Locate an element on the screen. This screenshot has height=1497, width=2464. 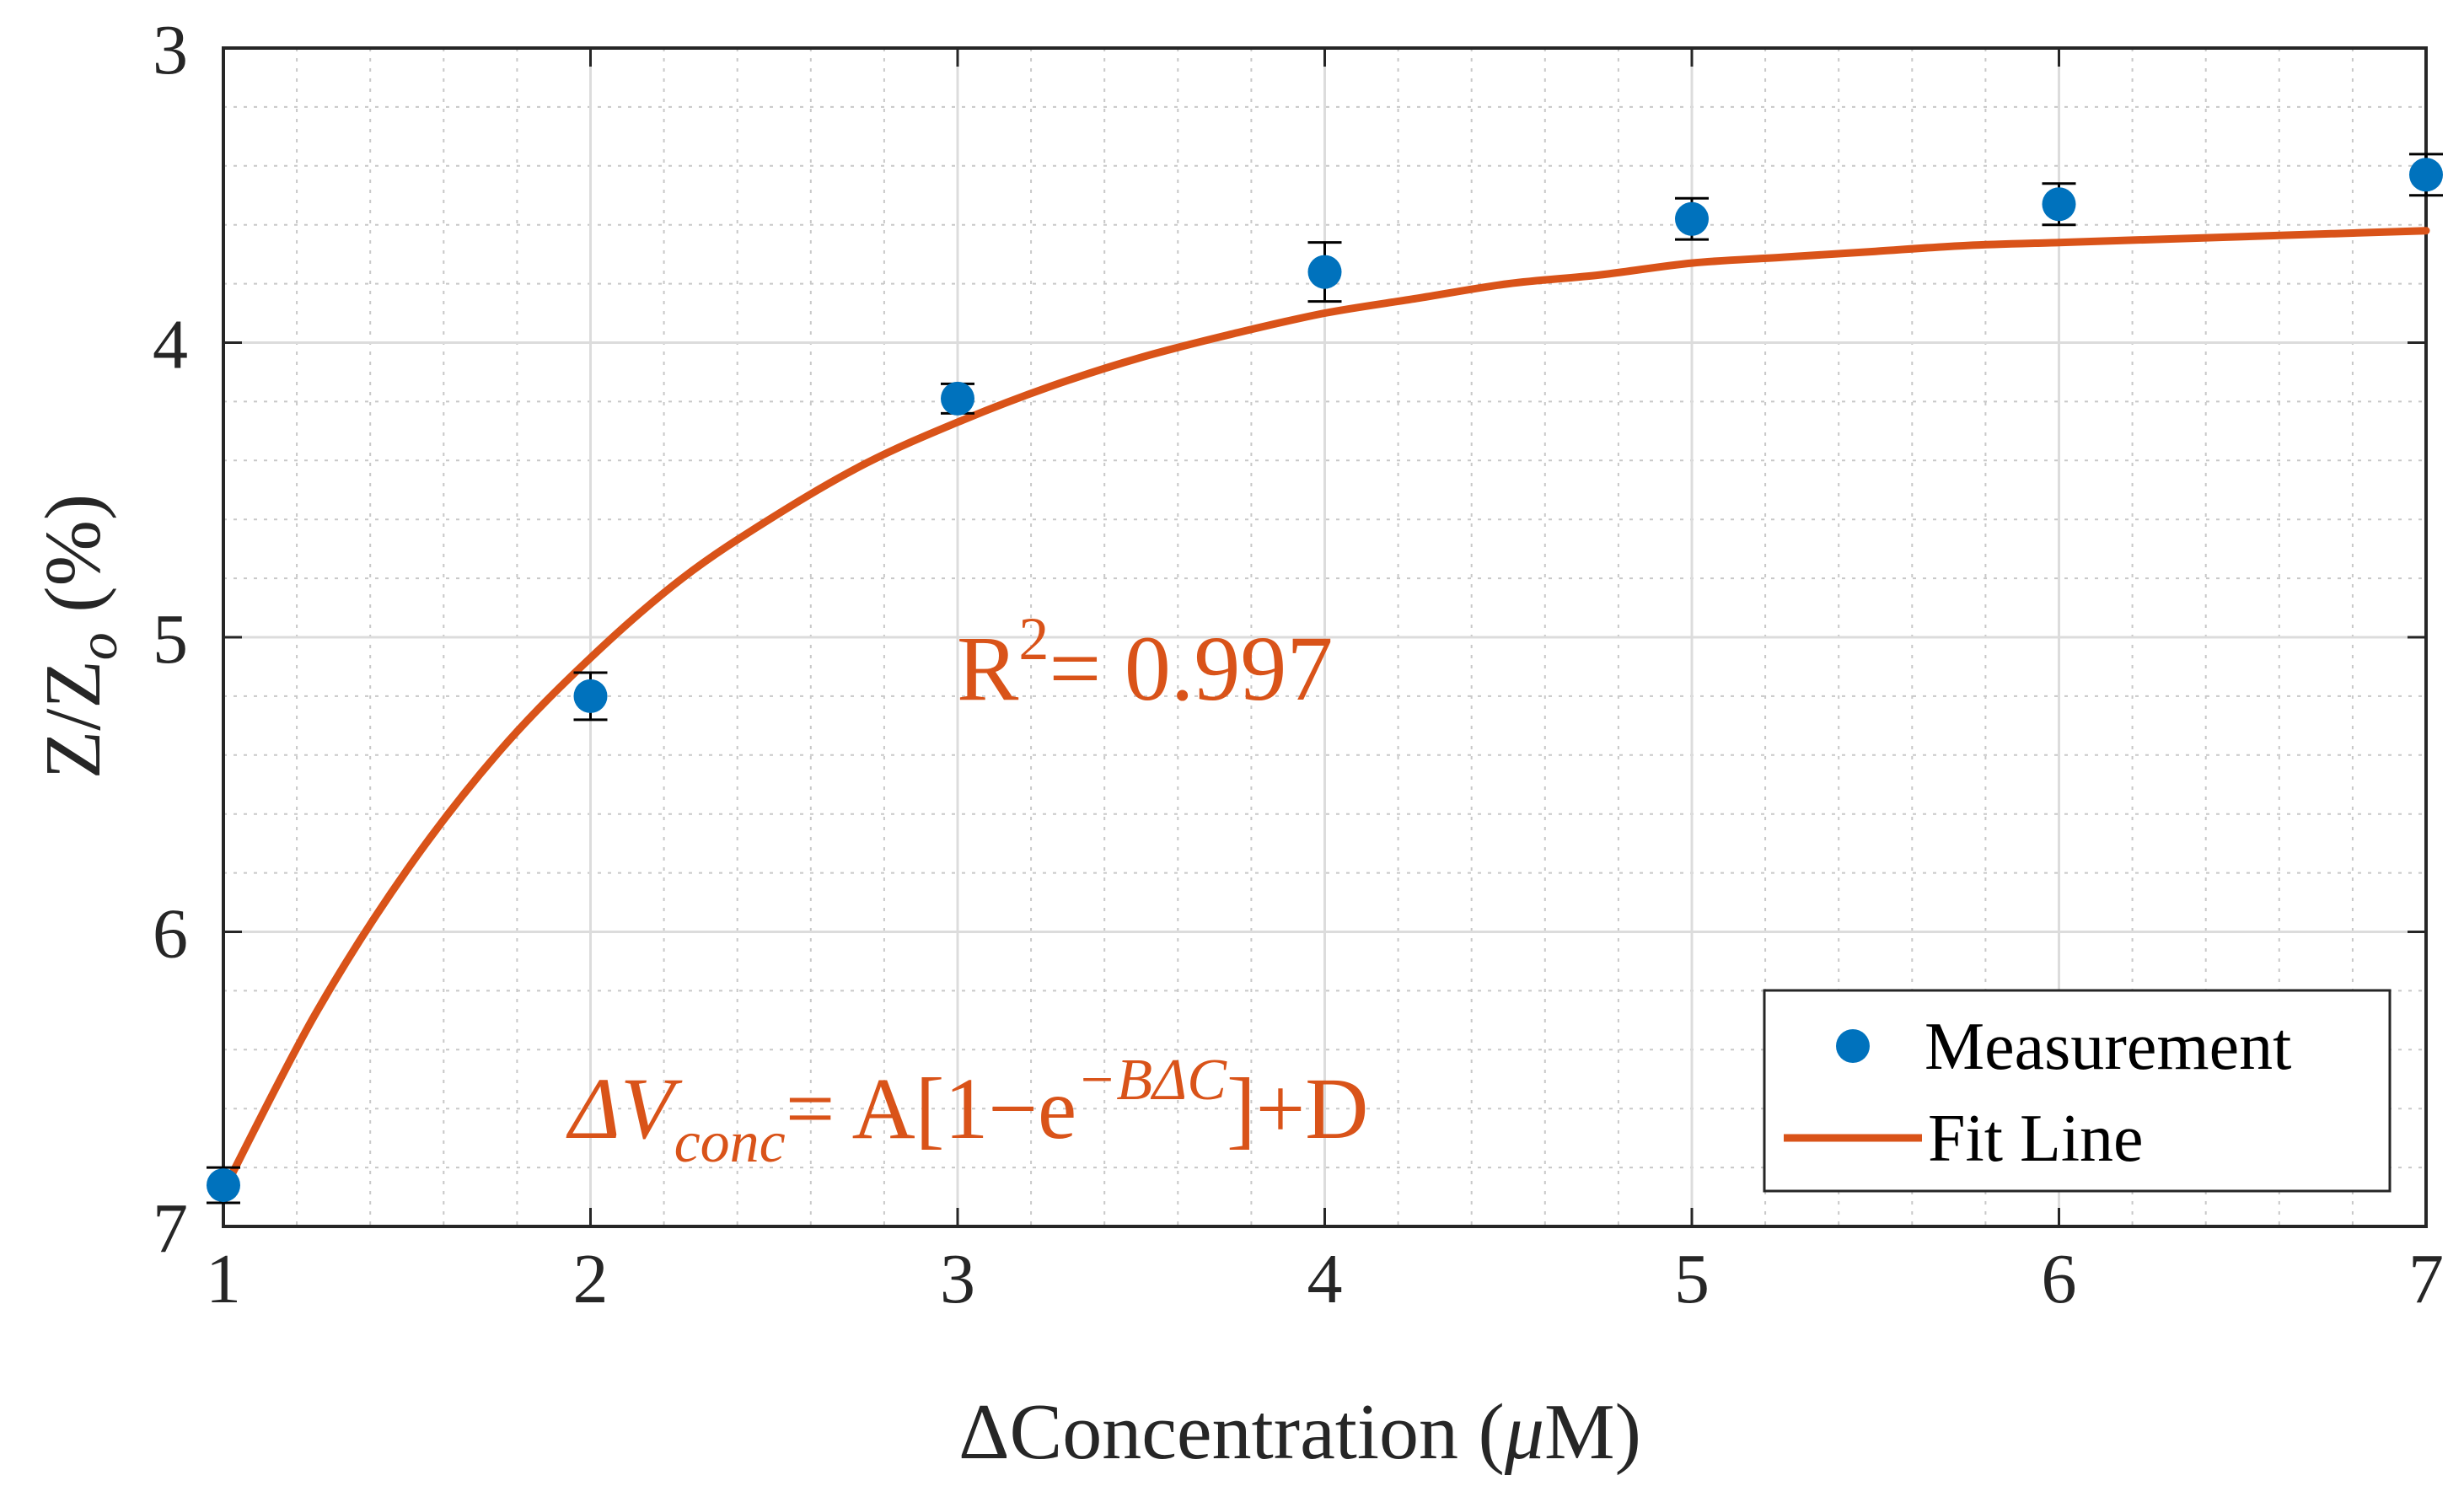
y-label-subscript: o is located at coordinates (98, 646).